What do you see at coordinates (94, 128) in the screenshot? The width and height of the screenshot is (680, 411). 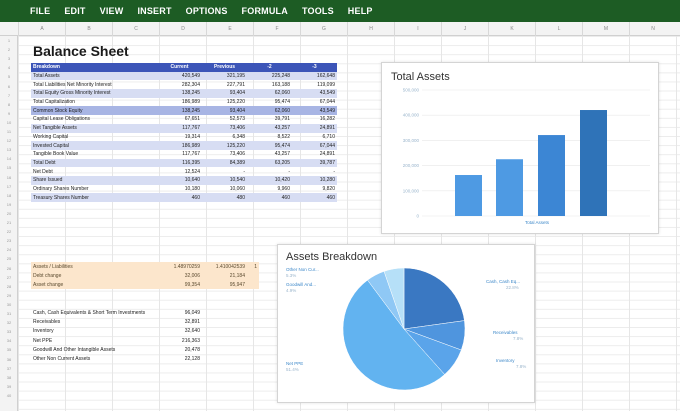 I see `table-cell: Net Tangible Assets` at bounding box center [94, 128].